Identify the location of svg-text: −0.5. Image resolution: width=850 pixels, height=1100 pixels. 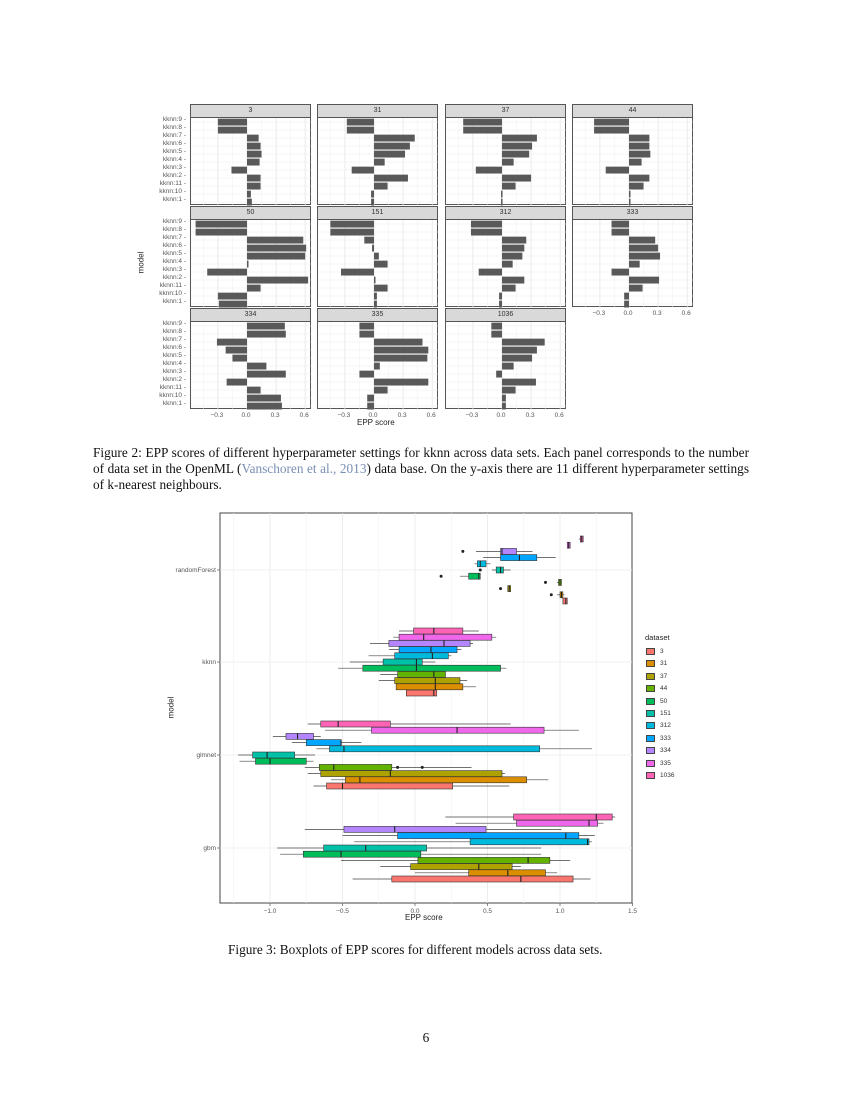
(342, 911).